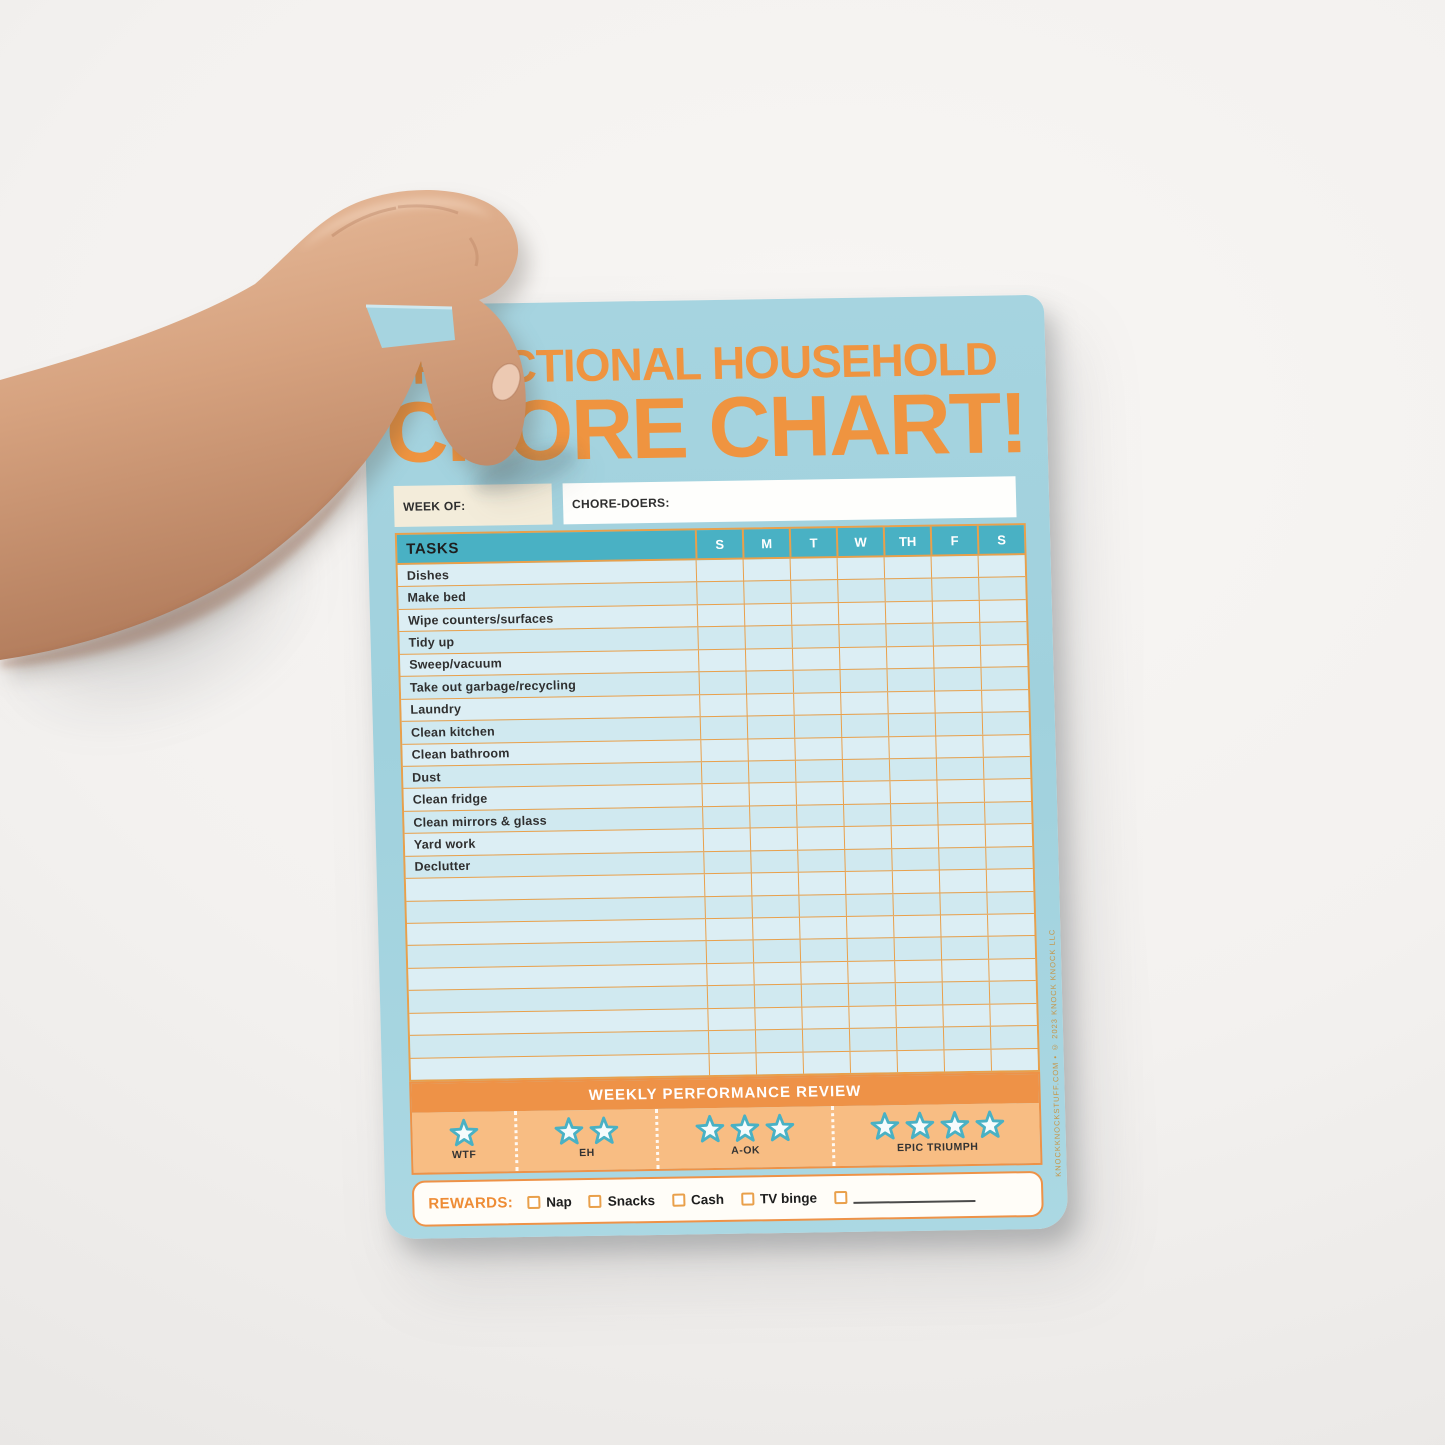 The image size is (1445, 1445). Describe the element at coordinates (697, 1199) in the screenshot. I see `reward-option: Cash` at that location.